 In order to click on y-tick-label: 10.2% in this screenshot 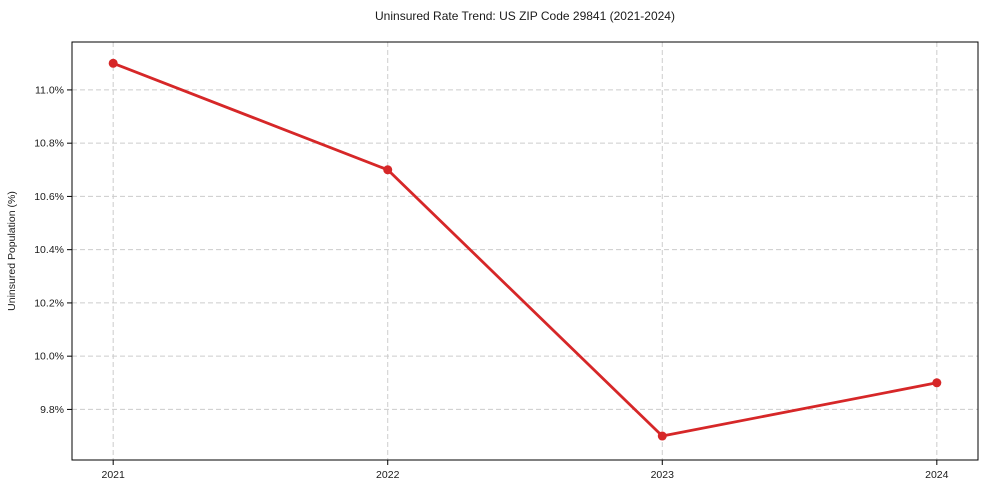, I will do `click(49, 303)`.